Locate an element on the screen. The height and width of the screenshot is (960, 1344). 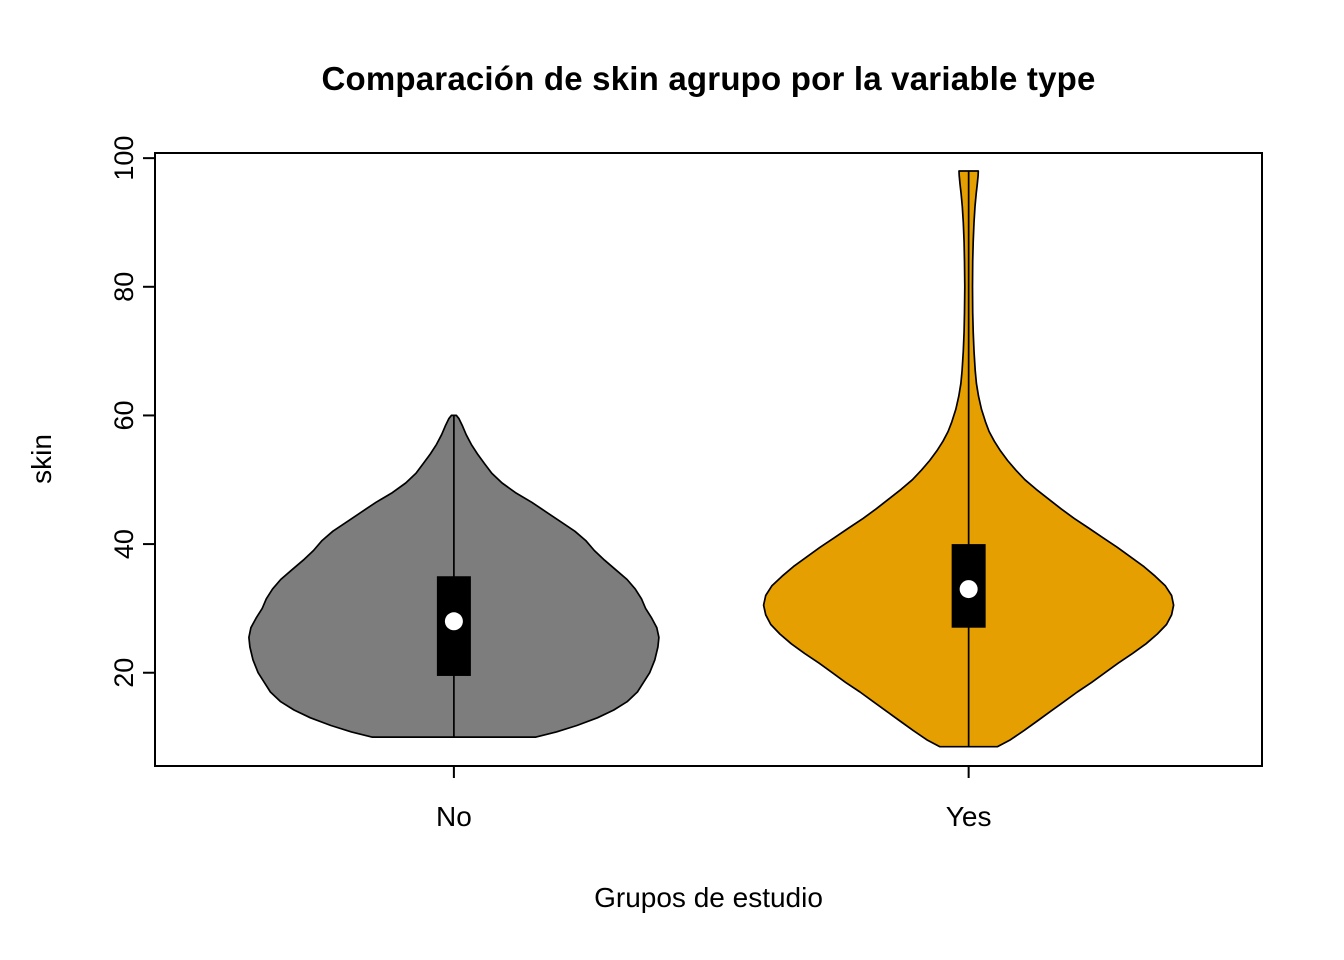
y-tick-label-100: 100 is located at coordinates (124, 158).